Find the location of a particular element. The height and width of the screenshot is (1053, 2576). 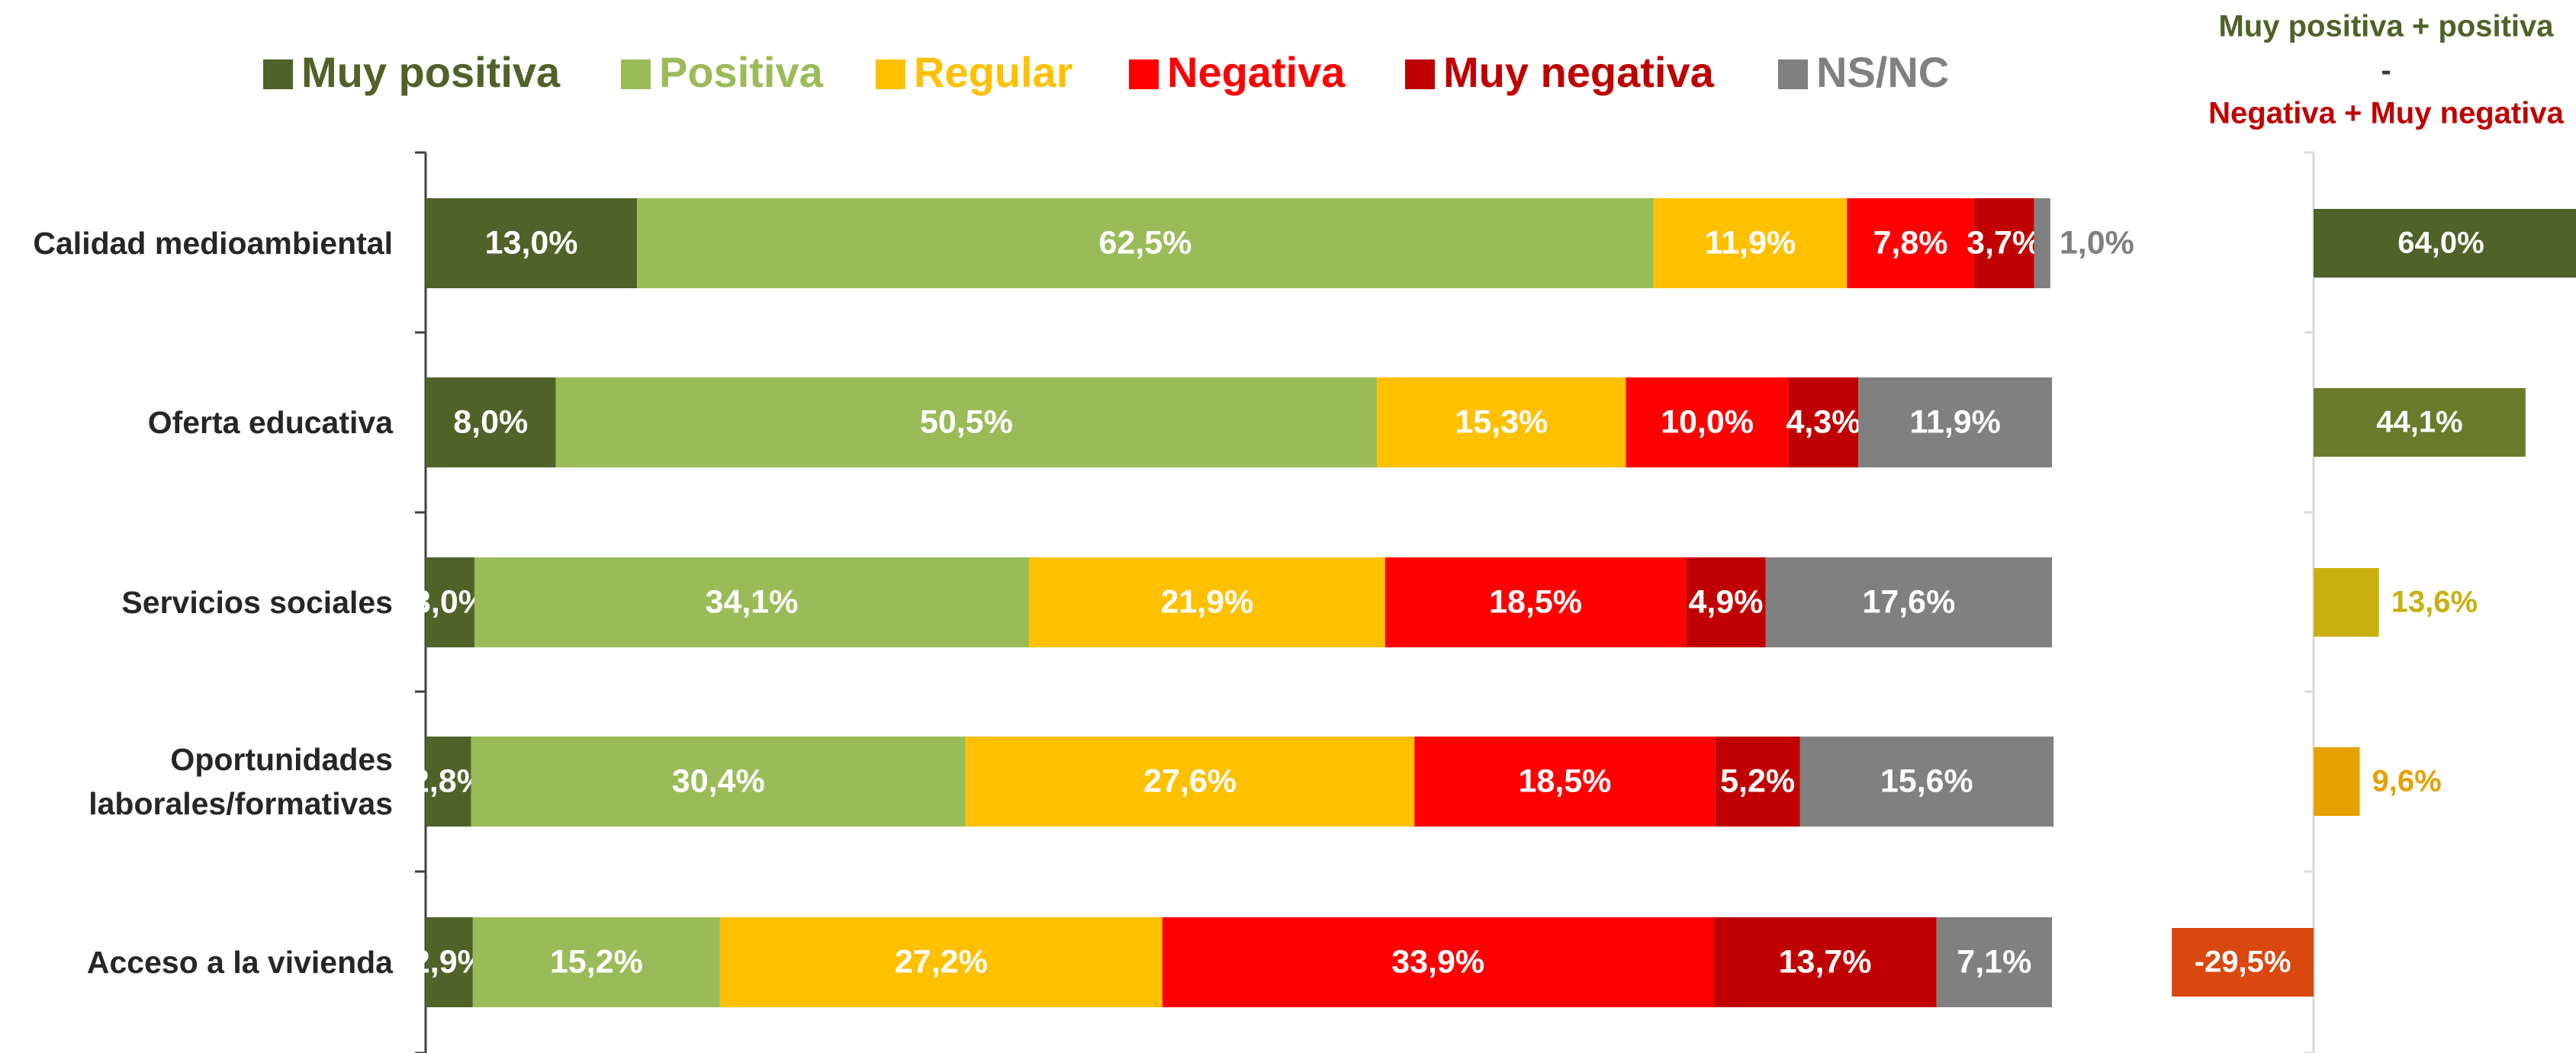

value-label: 21,9% is located at coordinates (1206, 602).